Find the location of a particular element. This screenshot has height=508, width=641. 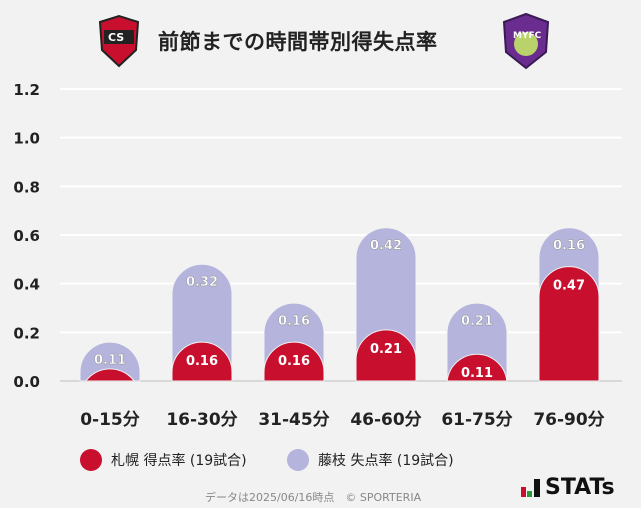

x-tick-label: 61-75分 is located at coordinates (476, 420).